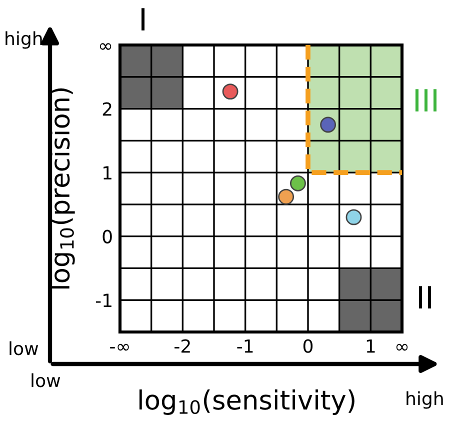 This screenshot has width=449, height=424. Describe the element at coordinates (402, 347) in the screenshot. I see `x-tick-label: ∞` at that location.